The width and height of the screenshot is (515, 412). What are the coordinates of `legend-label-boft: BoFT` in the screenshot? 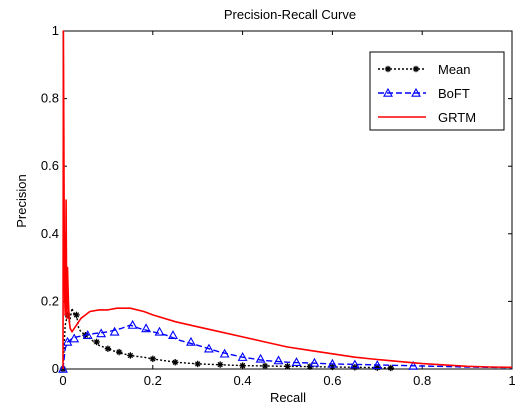 It's located at (454, 93).